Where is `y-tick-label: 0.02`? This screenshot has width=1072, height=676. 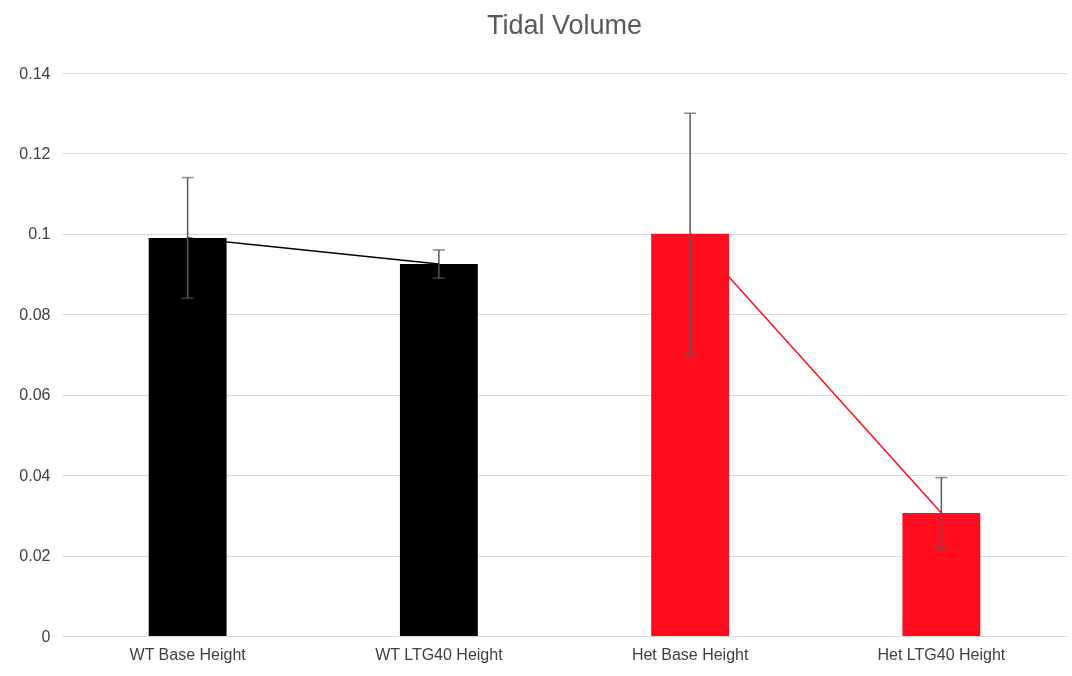
y-tick-label: 0.02 is located at coordinates (35, 556).